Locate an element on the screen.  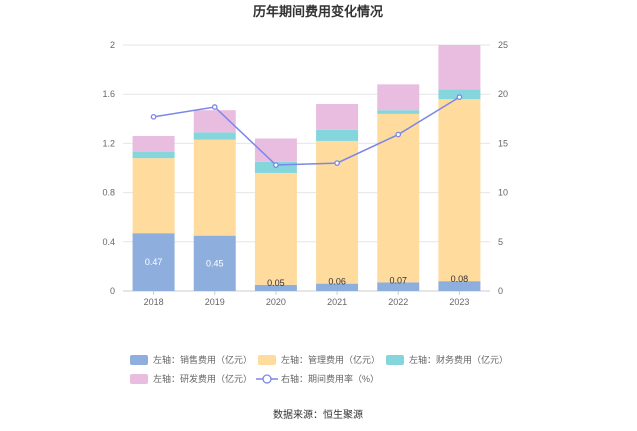
legend-marker is located at coordinates (267, 379).